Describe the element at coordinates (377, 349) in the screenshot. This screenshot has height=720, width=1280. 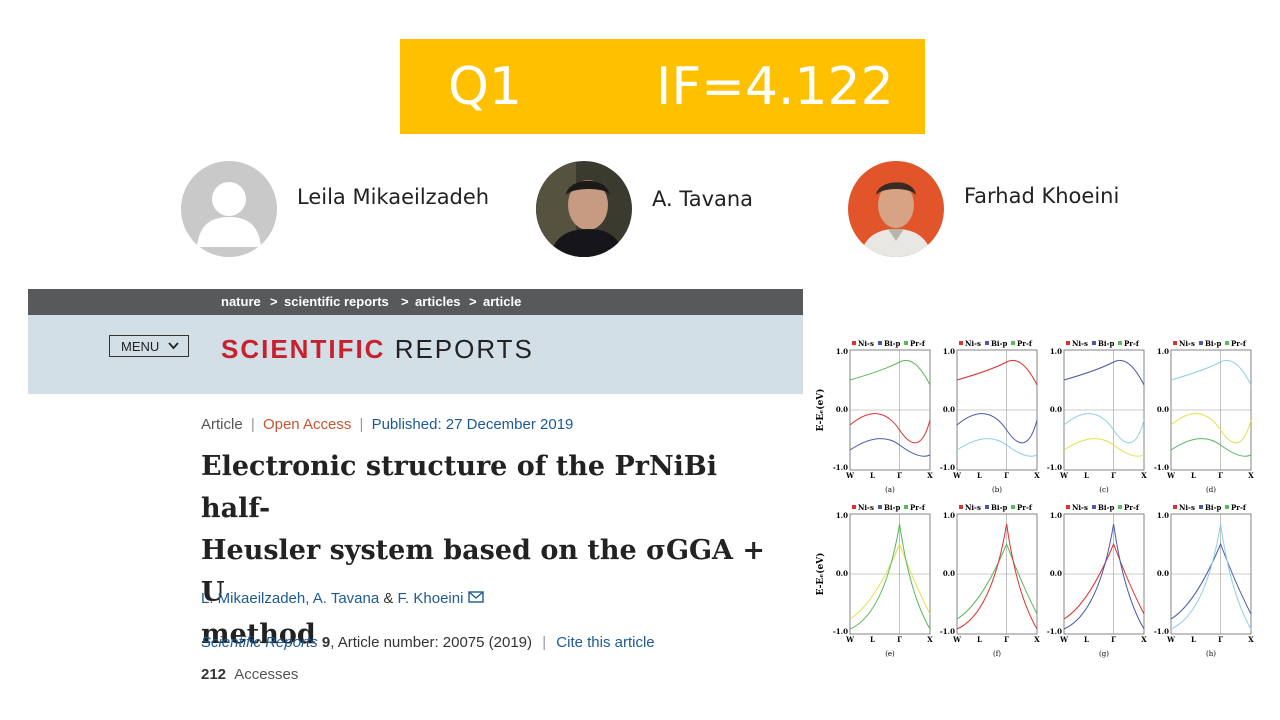
I see `journal-logo: SCIENTIFIC REPORTS` at that location.